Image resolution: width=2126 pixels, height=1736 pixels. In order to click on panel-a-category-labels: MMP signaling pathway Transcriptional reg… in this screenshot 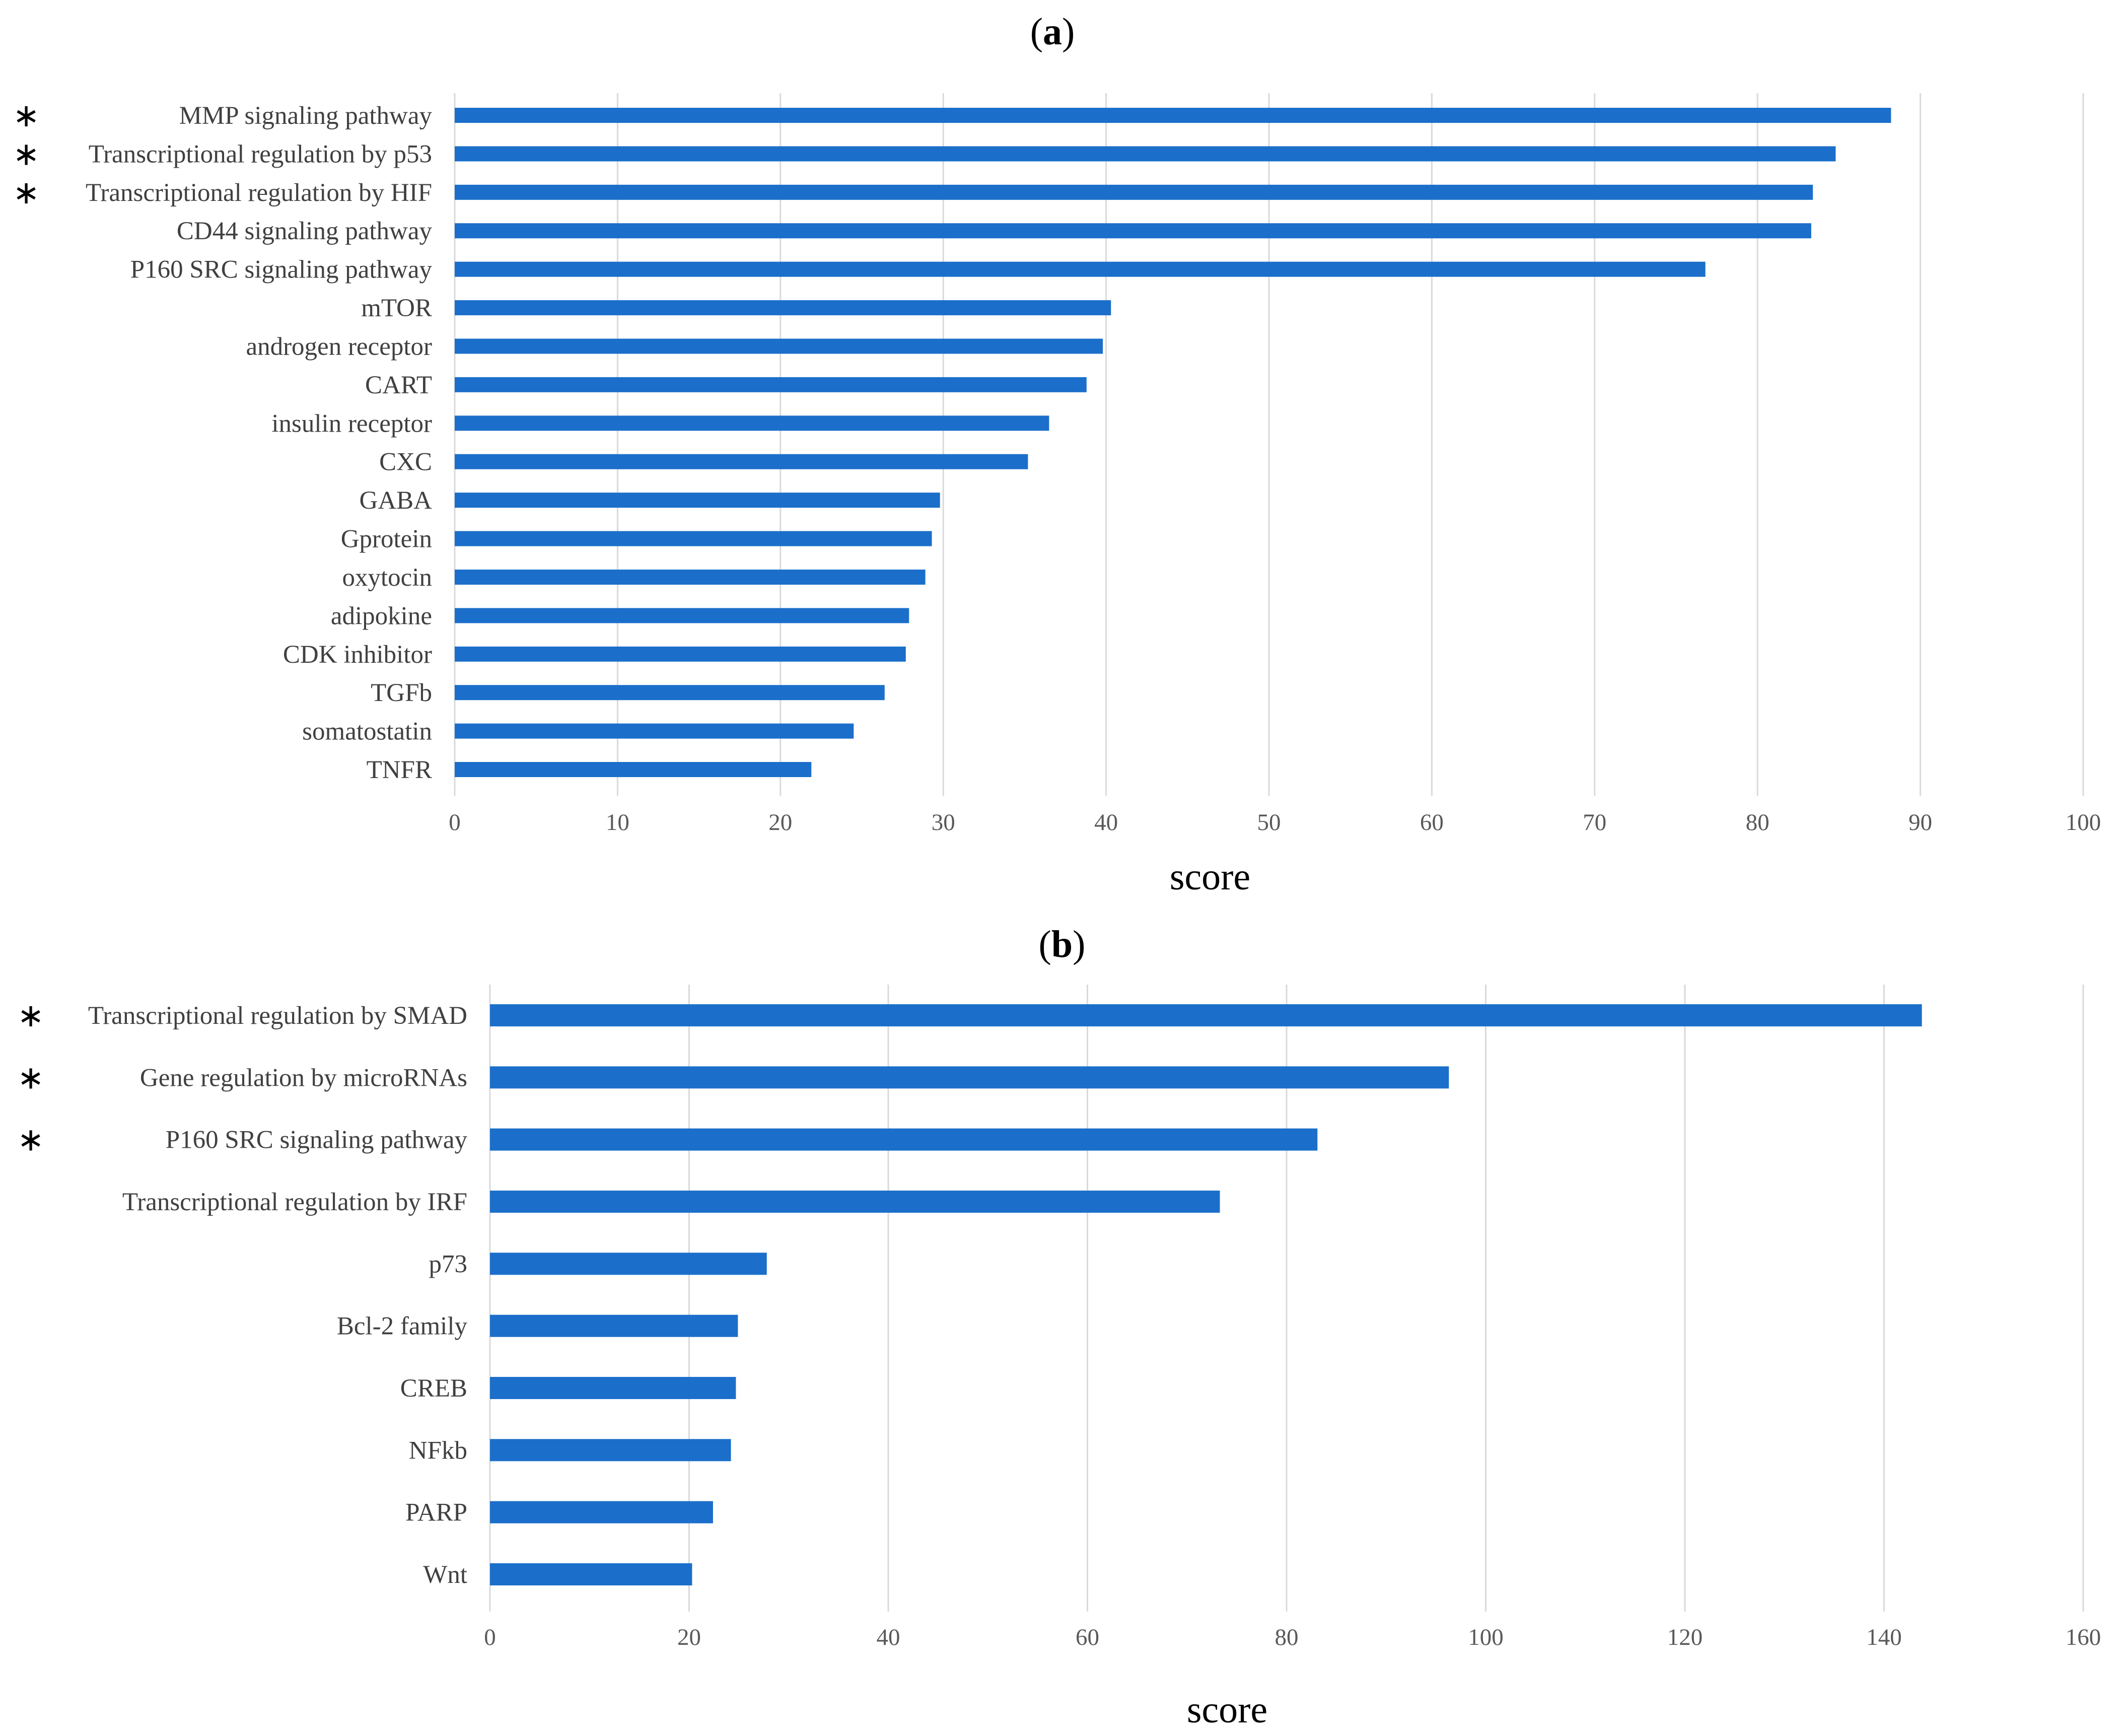, I will do `click(259, 443)`.